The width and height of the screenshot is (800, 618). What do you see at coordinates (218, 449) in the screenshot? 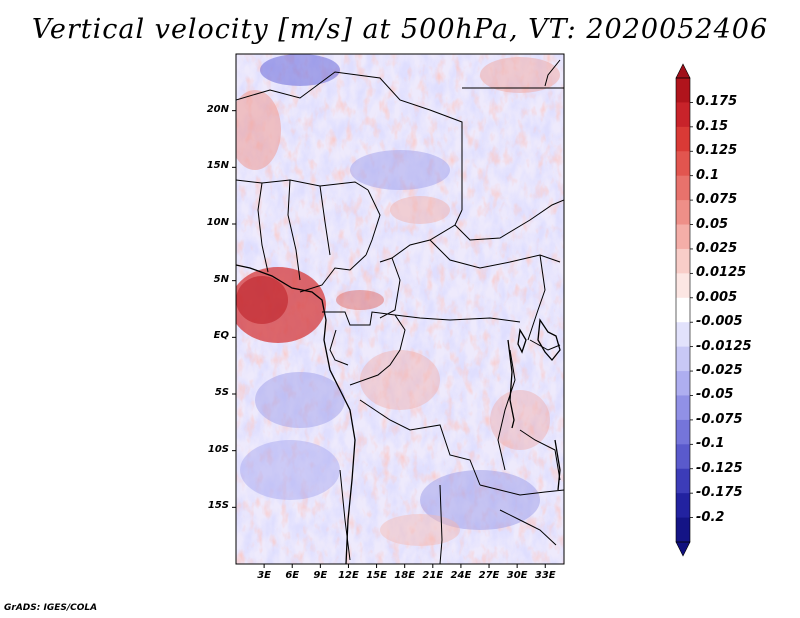
I see `lat-tick-label: 10S` at bounding box center [218, 449].